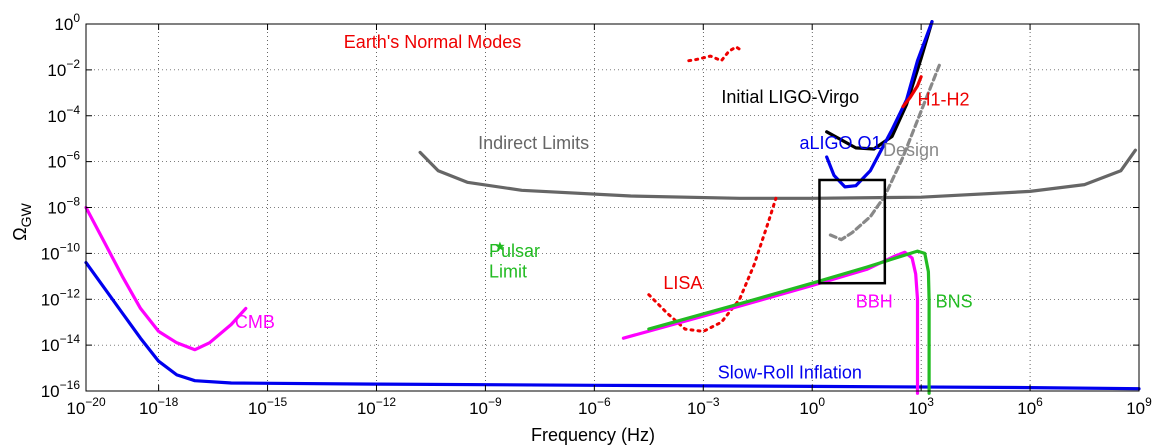 This screenshot has height=445, width=1162. I want to click on y-tick-label-exponent: −2, so click(73, 64).